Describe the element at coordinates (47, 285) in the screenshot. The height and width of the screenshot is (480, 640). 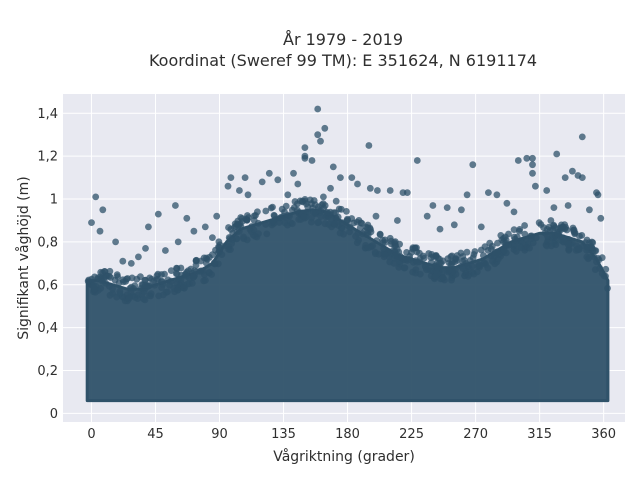
I see `y-tick-label: 0,6` at that location.